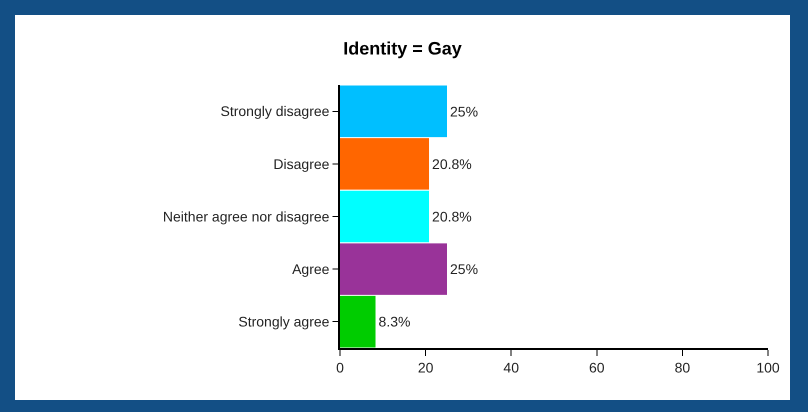  Describe the element at coordinates (284, 322) in the screenshot. I see `y-tick-label: Strongly agree` at that location.